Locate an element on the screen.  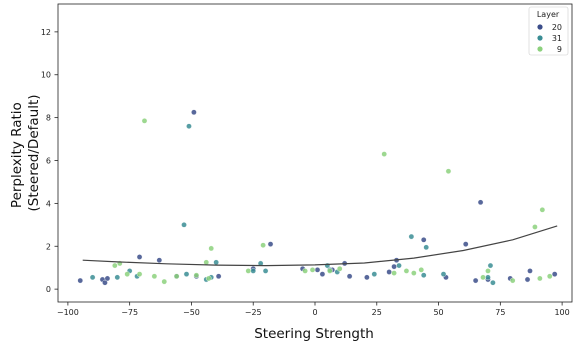
x-tick-label: 100 is located at coordinates (561, 312).